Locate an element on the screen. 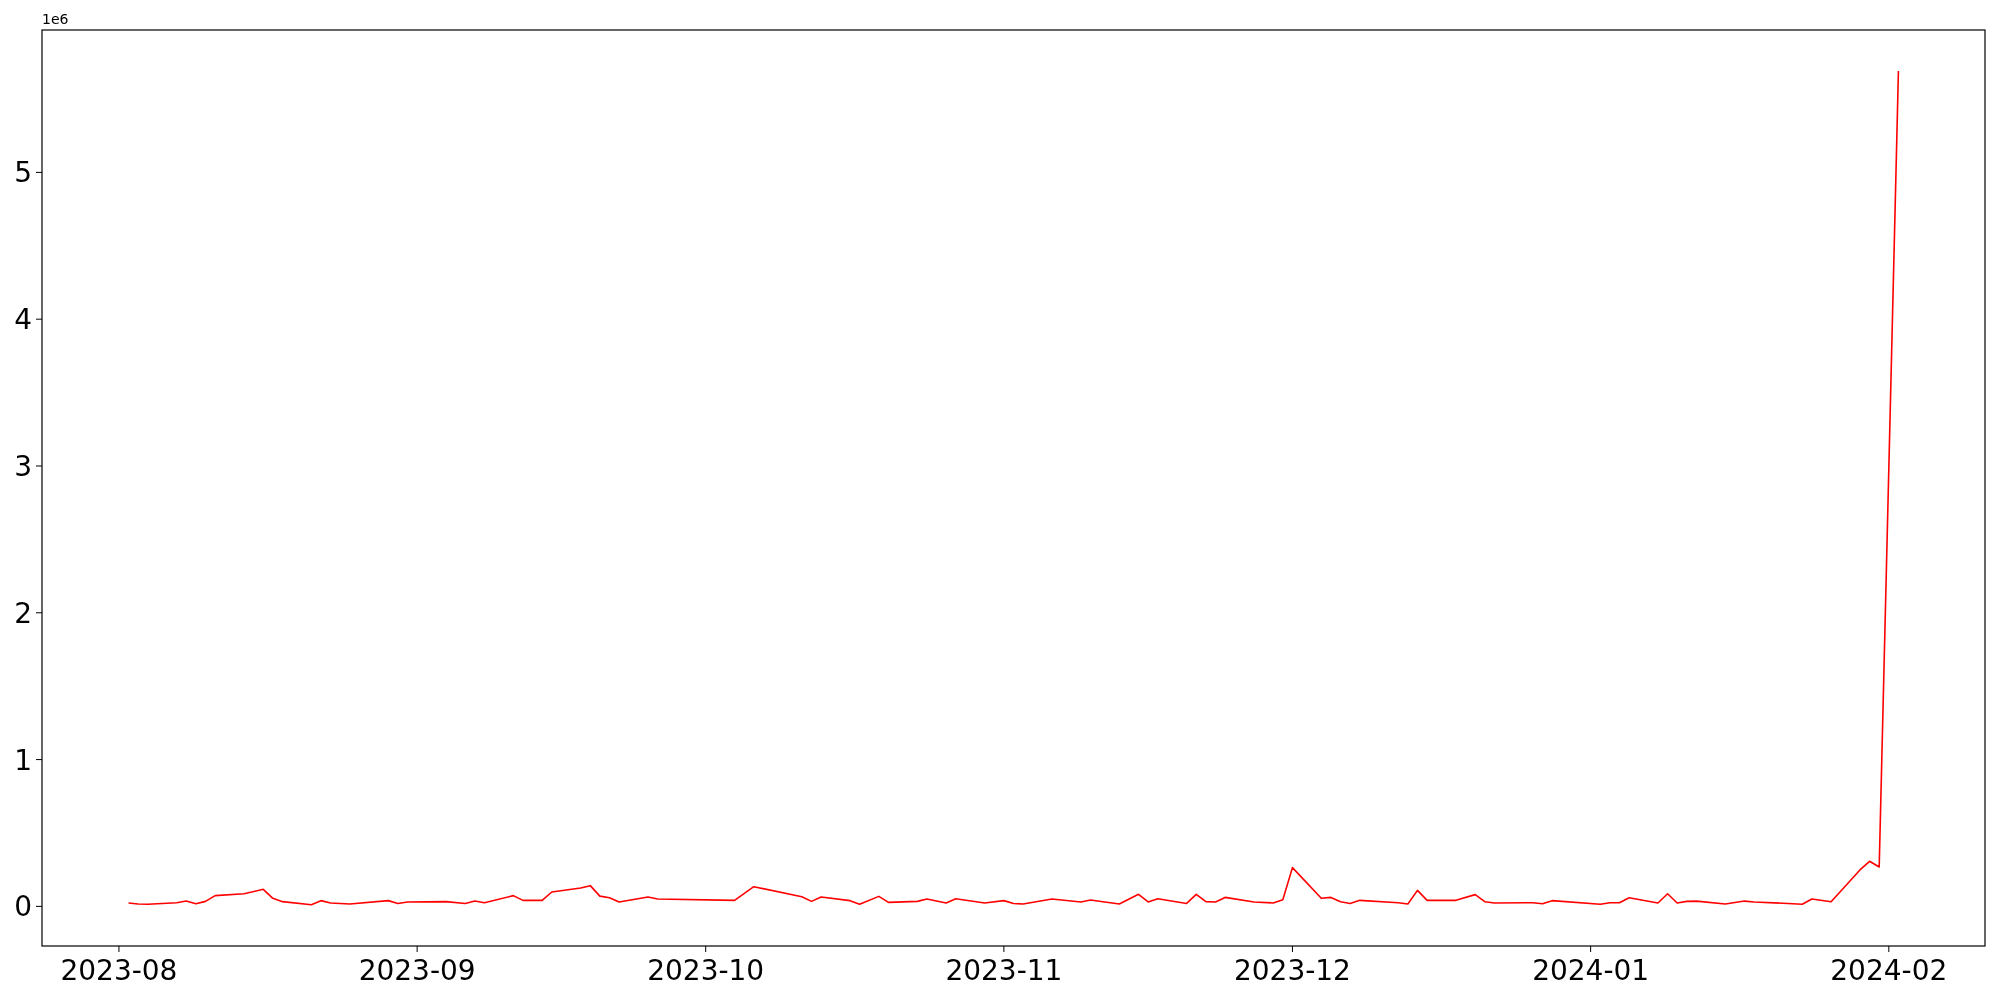 The width and height of the screenshot is (2000, 1000). y-tick-label: 5 is located at coordinates (23, 173).